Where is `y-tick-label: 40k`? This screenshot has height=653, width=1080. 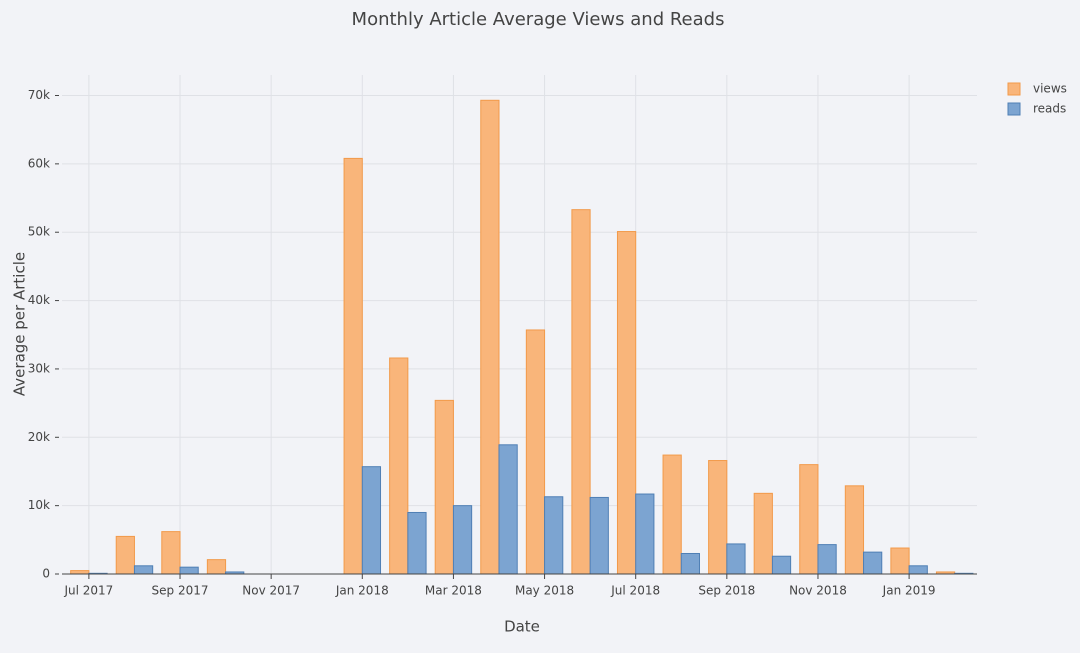 y-tick-label: 40k is located at coordinates (39, 300).